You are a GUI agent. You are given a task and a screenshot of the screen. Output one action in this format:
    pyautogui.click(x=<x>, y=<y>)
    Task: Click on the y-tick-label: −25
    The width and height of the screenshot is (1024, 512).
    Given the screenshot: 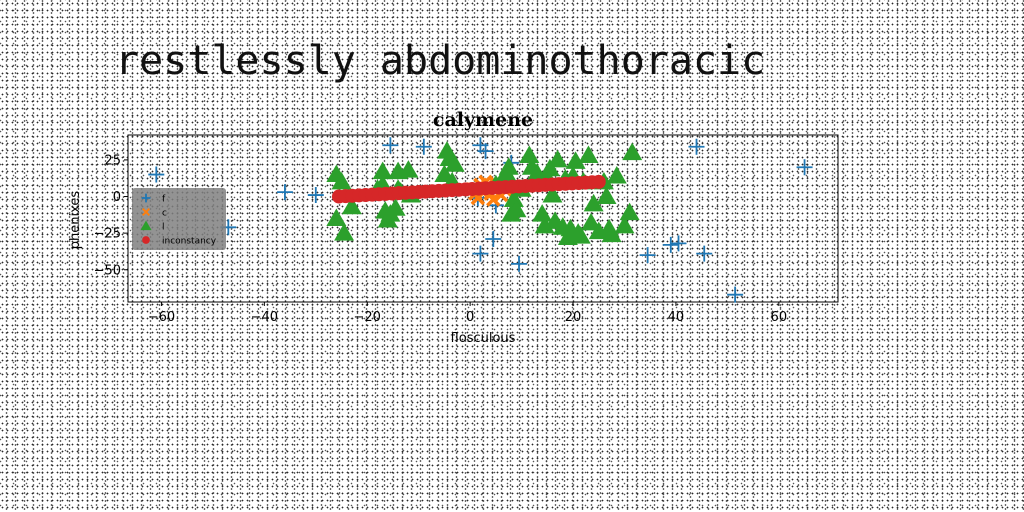 What is the action you would take?
    pyautogui.click(x=107, y=234)
    